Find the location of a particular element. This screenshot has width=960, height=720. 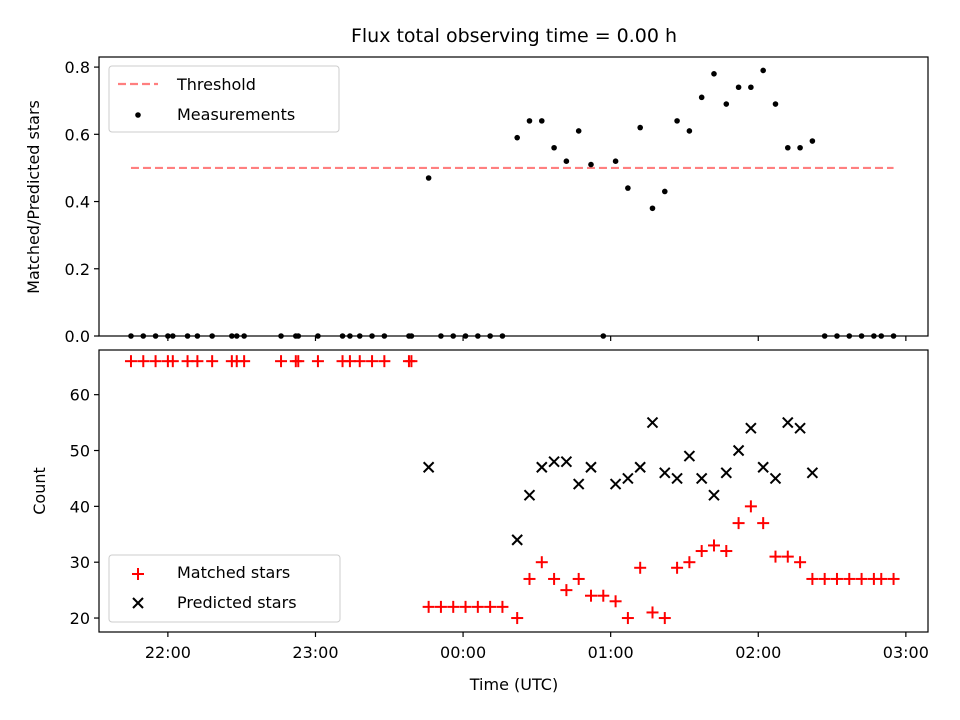

threshold-legend-label: Threshold is located at coordinates (216, 84).